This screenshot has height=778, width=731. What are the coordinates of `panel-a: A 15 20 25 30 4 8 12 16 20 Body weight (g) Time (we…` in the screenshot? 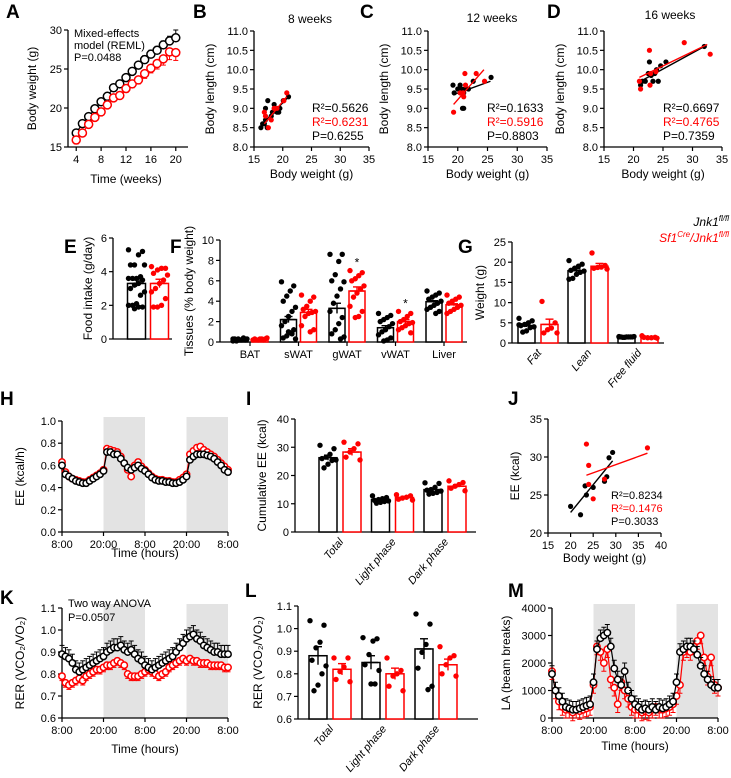 It's located at (97, 94).